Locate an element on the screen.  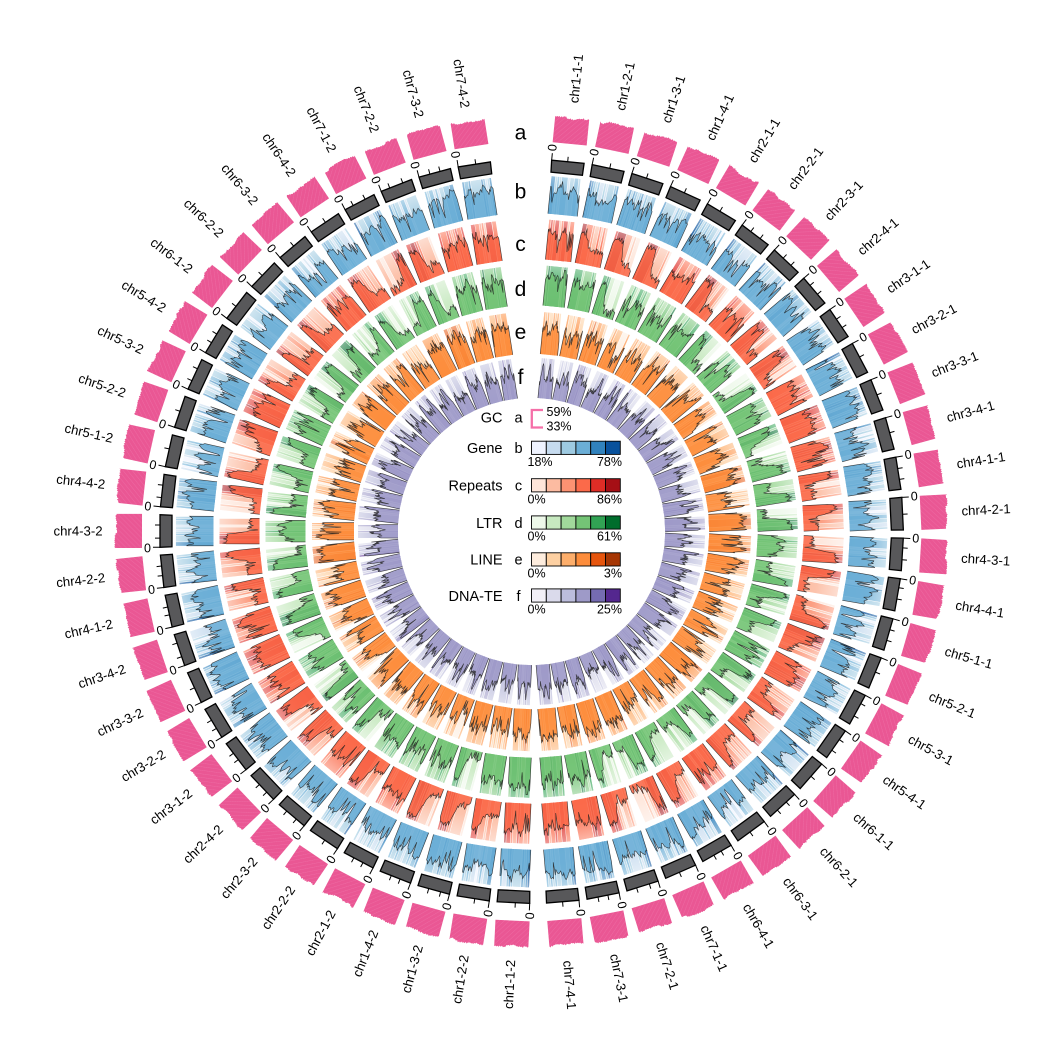
svg-text: chr4-2-2 is located at coordinates (80, 580).